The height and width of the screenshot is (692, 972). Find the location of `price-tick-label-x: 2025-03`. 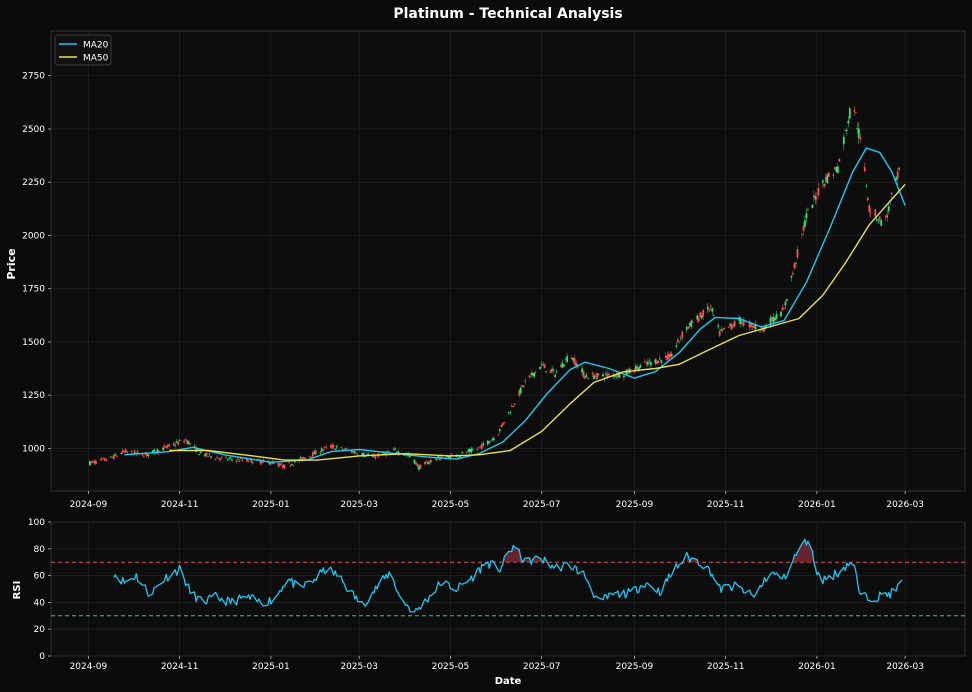

price-tick-label-x: 2025-03 is located at coordinates (359, 505).